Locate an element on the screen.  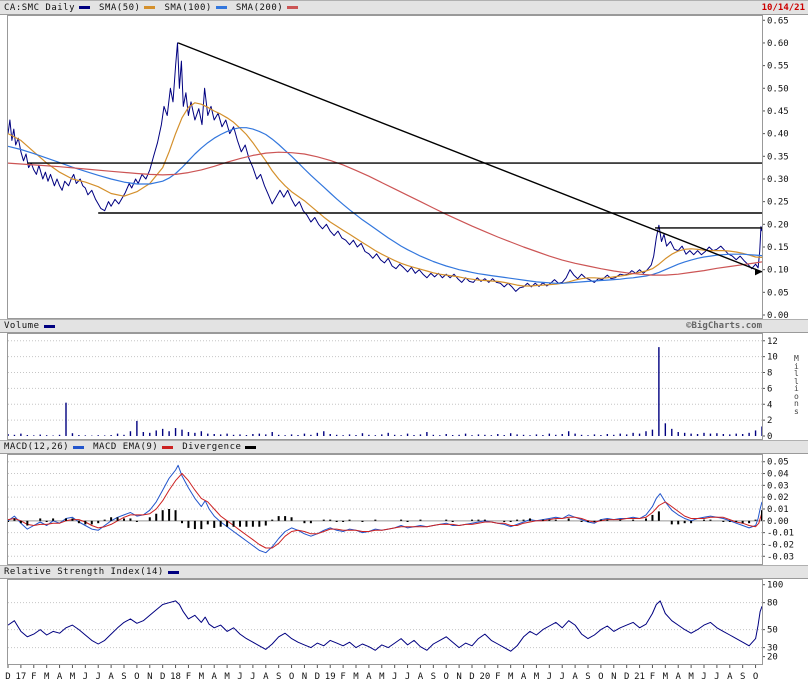
volume-chart: 12 10 8 6 4 2 0 is located at coordinates (392, 386).